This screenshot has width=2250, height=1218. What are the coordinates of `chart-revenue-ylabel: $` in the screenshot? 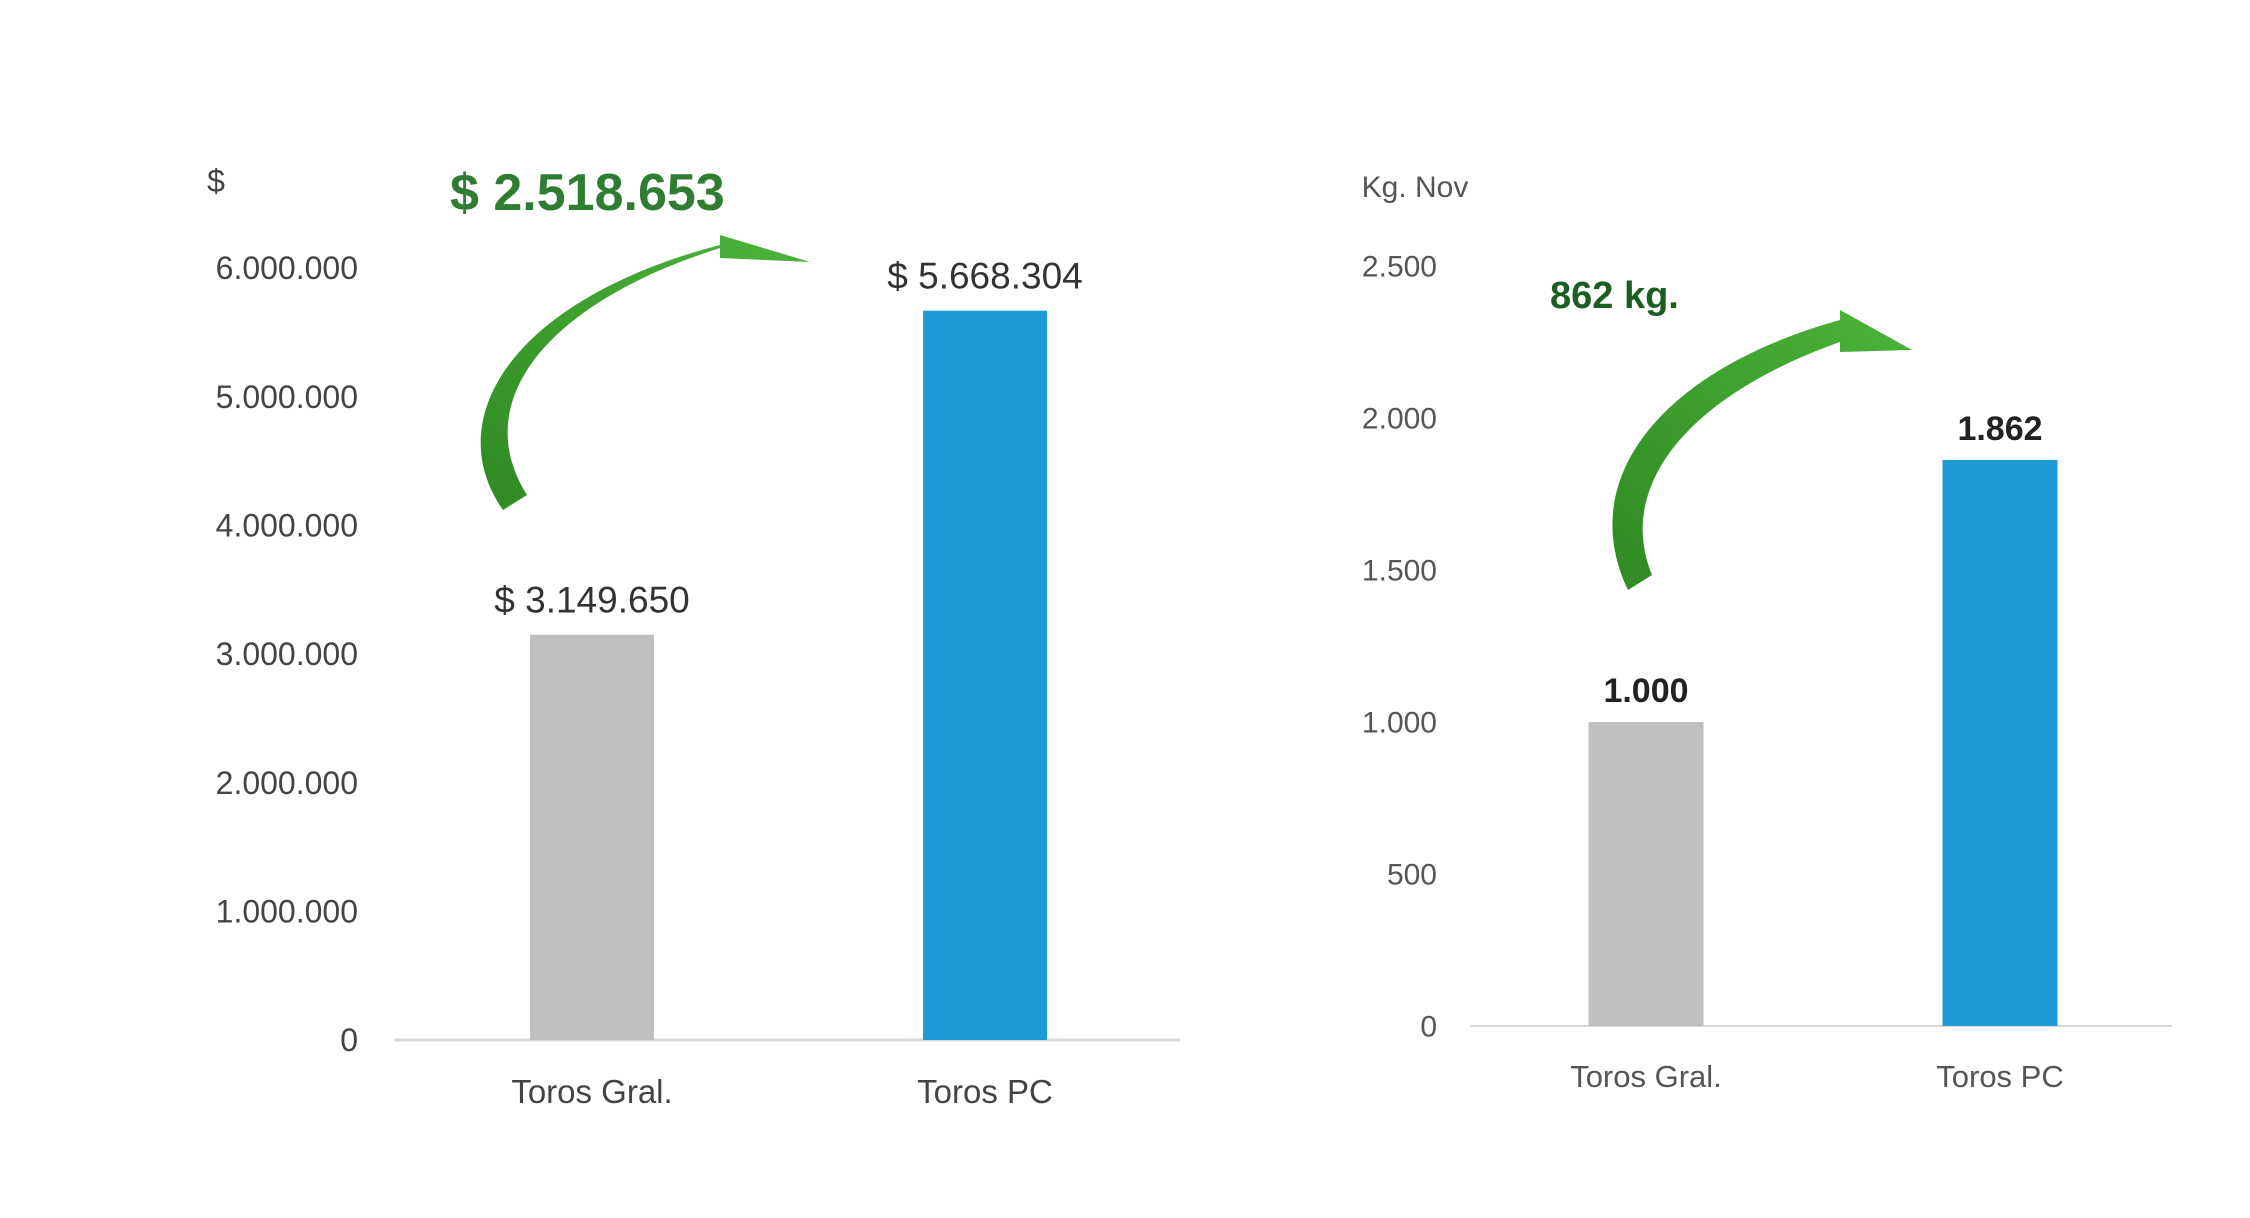 It's located at (216, 181).